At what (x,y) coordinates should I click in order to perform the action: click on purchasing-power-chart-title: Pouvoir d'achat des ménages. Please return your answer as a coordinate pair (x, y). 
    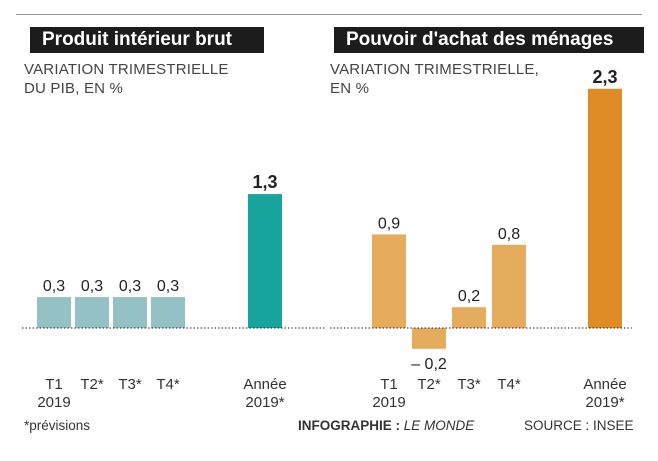
    Looking at the image, I should click on (489, 40).